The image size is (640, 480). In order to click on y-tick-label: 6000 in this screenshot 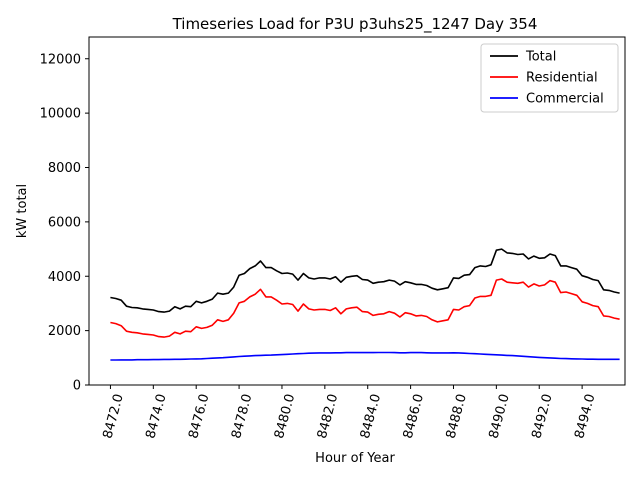, I will do `click(64, 222)`.